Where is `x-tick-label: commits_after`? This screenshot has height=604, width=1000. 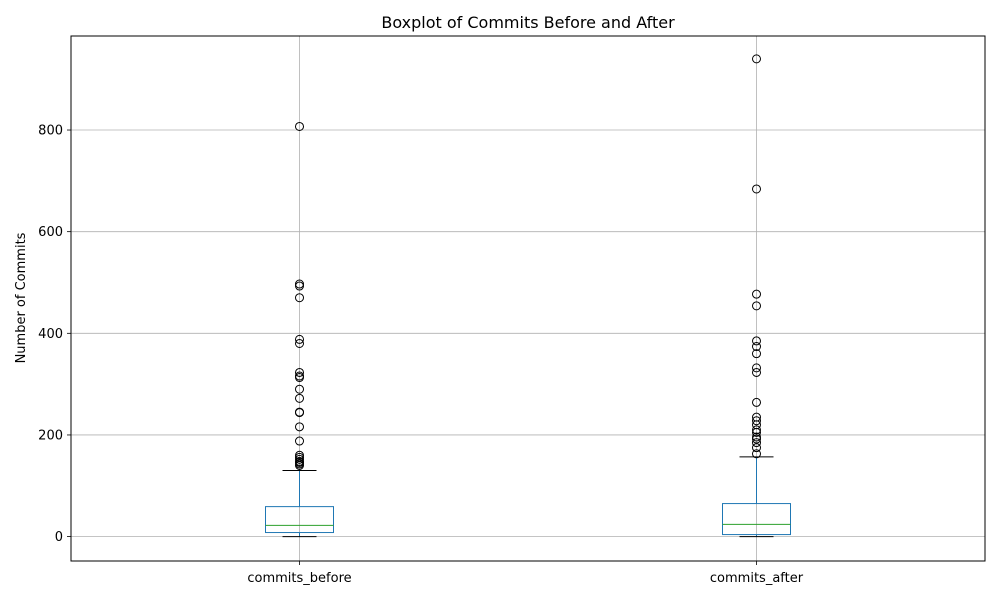 x-tick-label: commits_after is located at coordinates (757, 578).